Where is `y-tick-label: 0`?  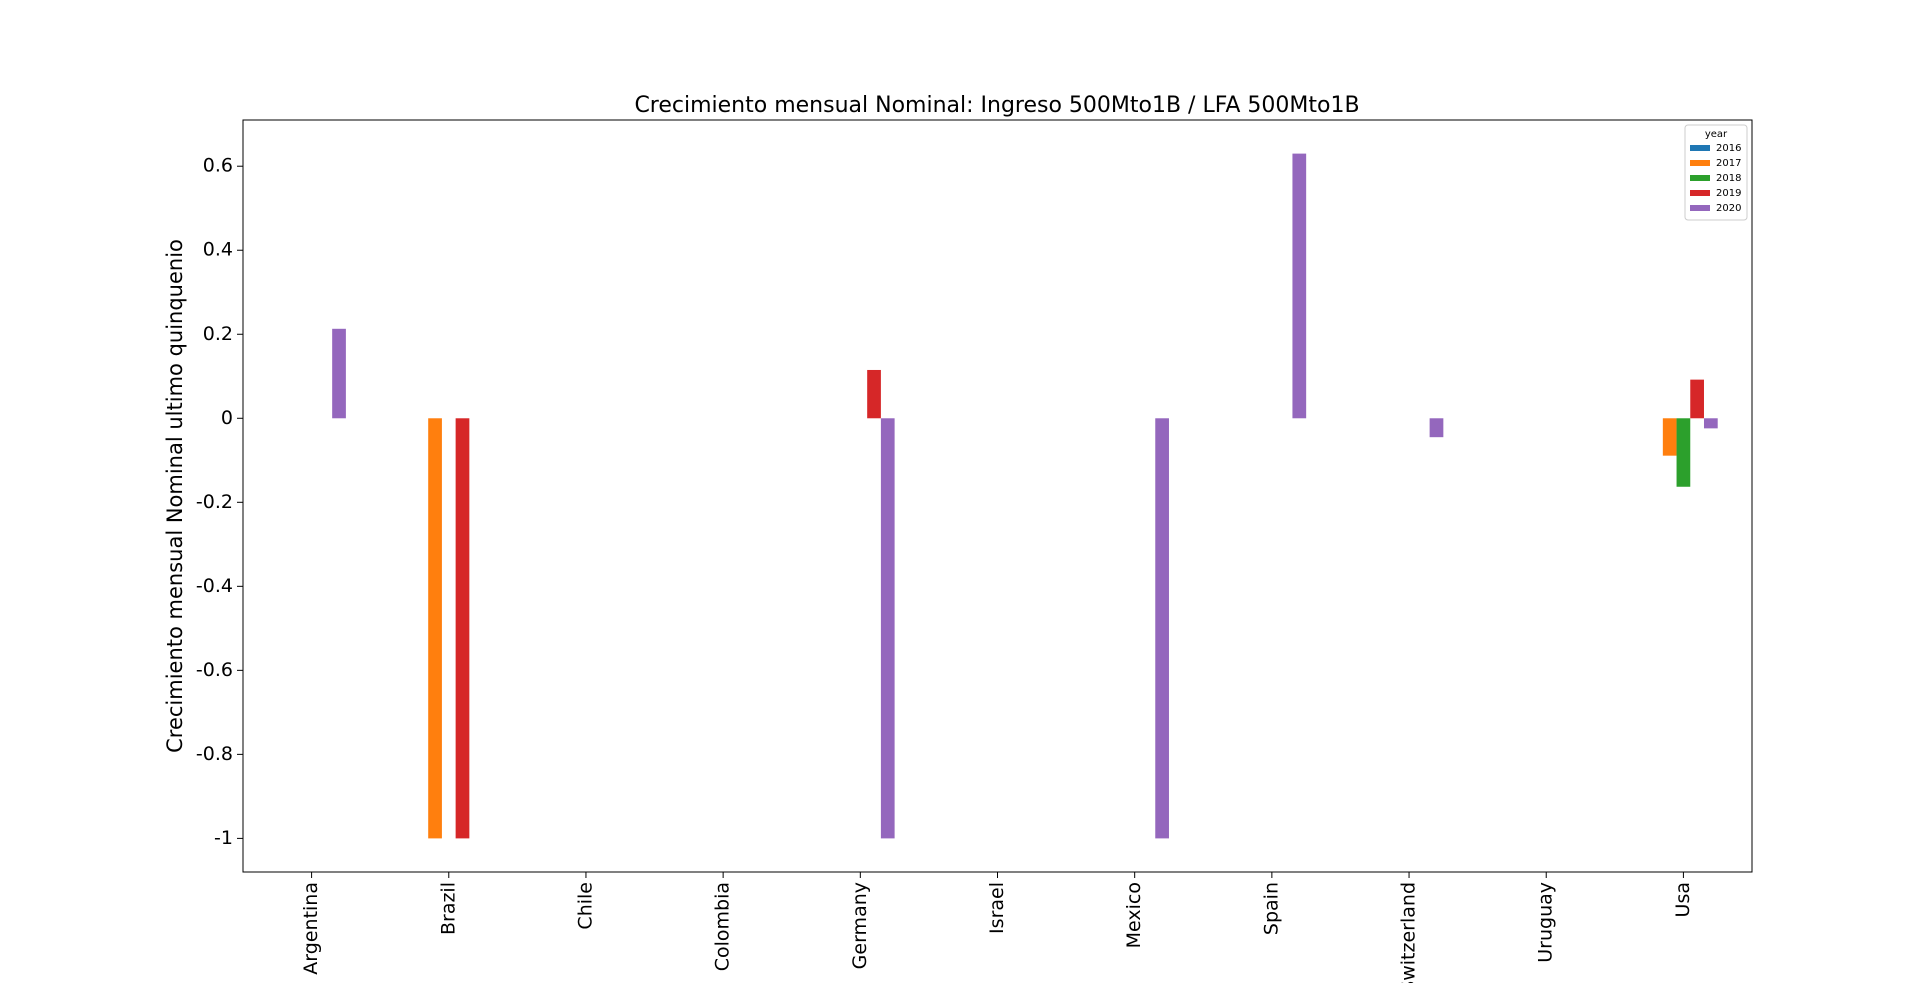
y-tick-label: 0 is located at coordinates (227, 418).